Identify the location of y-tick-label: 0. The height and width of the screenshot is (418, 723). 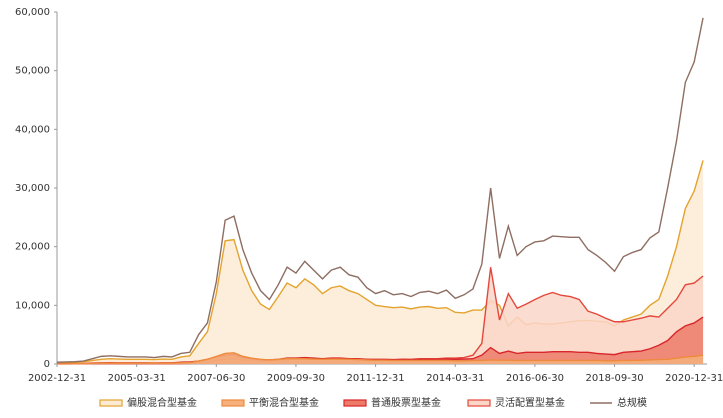
(47, 364).